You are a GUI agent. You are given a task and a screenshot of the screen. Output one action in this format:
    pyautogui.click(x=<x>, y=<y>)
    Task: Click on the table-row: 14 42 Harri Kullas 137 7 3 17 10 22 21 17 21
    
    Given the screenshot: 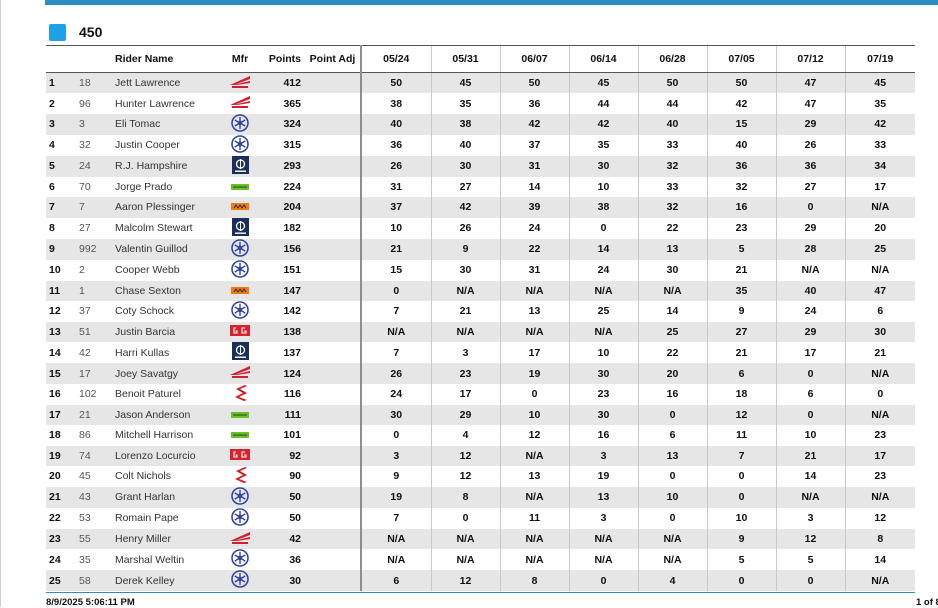 What is the action you would take?
    pyautogui.click(x=480, y=353)
    